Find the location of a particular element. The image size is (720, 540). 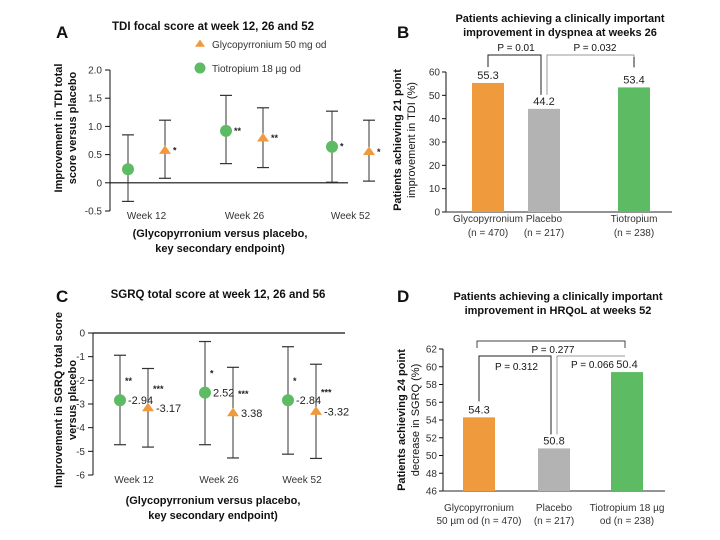

y-tick-label: 40 is located at coordinates (435, 119).